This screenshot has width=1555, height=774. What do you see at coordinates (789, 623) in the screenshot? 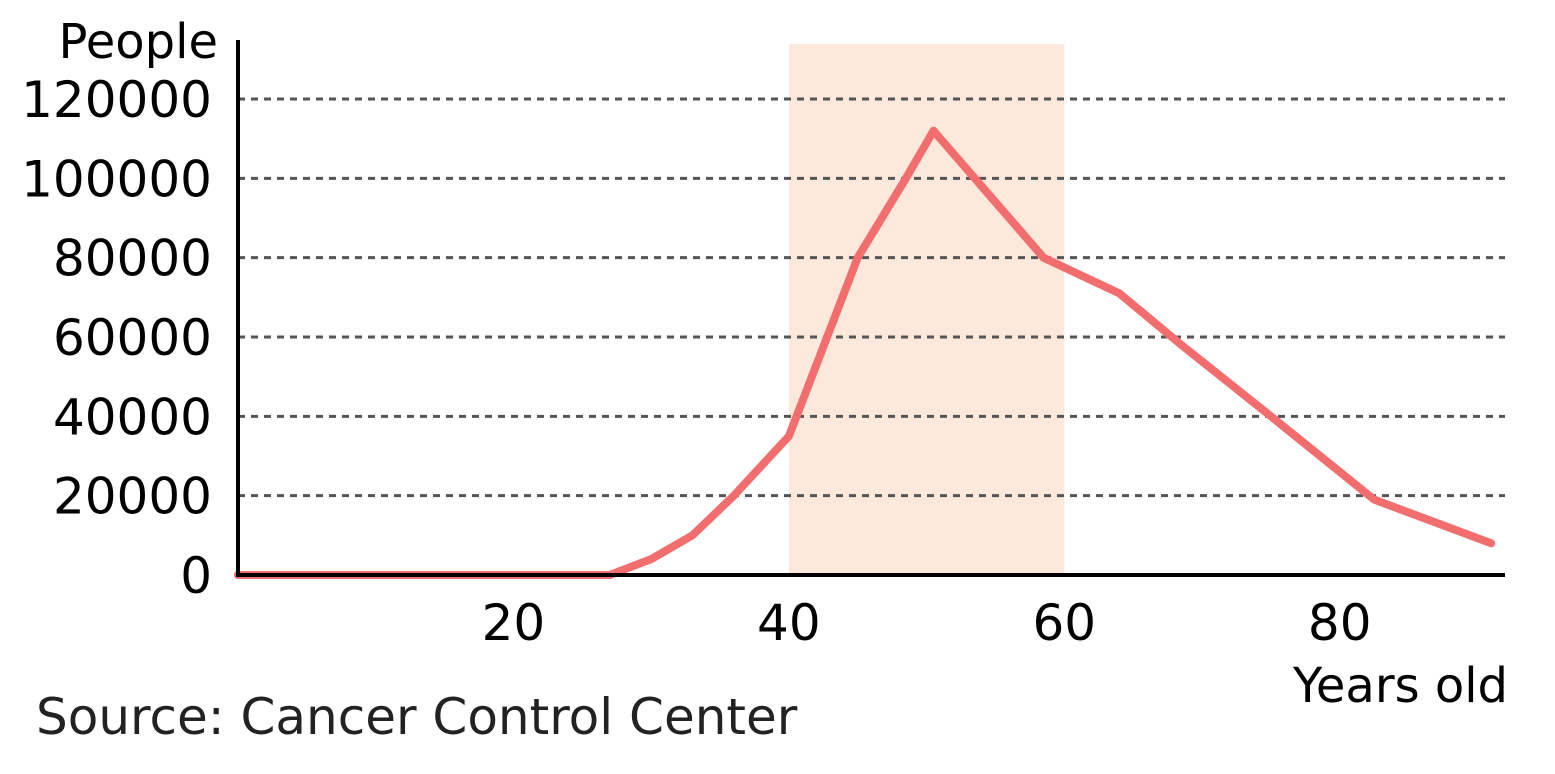
I see `x-tick-label: 40` at bounding box center [789, 623].